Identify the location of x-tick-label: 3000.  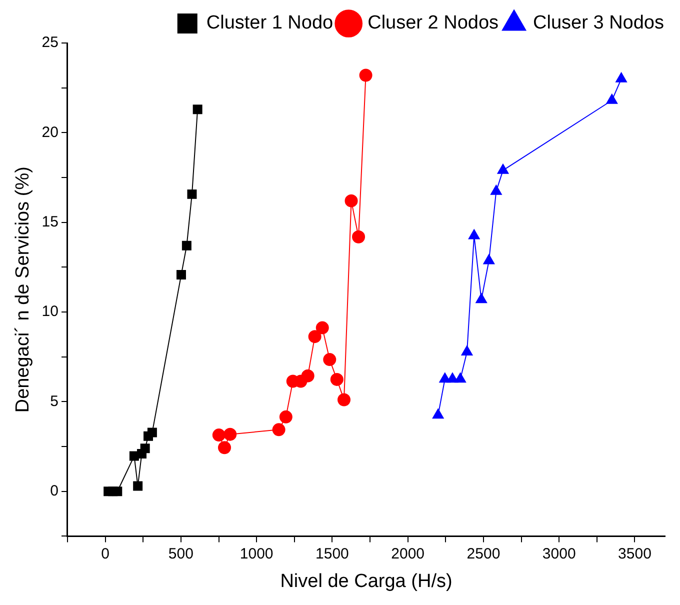
(559, 553).